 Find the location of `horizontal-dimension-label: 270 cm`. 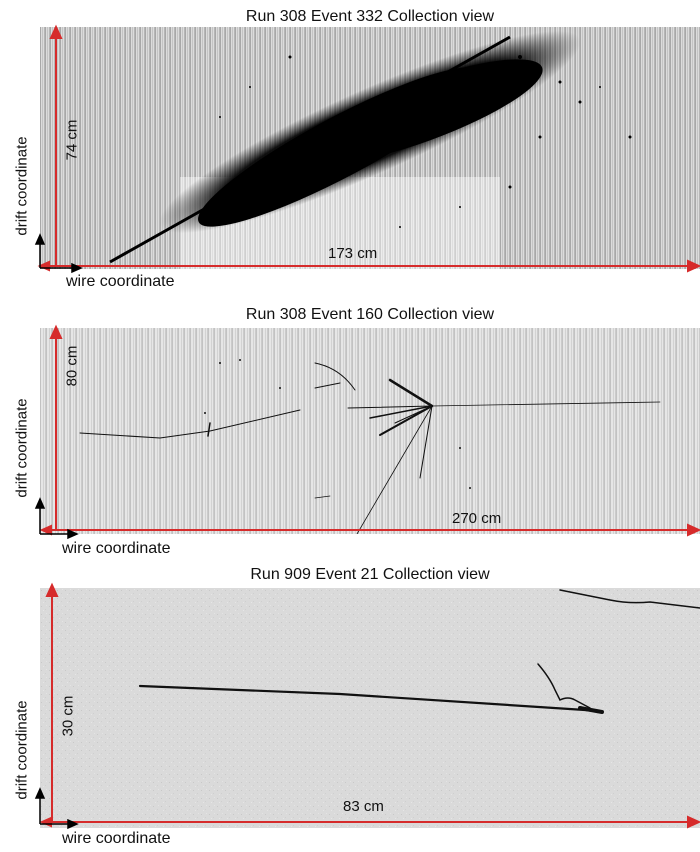

horizontal-dimension-label: 270 cm is located at coordinates (477, 518).